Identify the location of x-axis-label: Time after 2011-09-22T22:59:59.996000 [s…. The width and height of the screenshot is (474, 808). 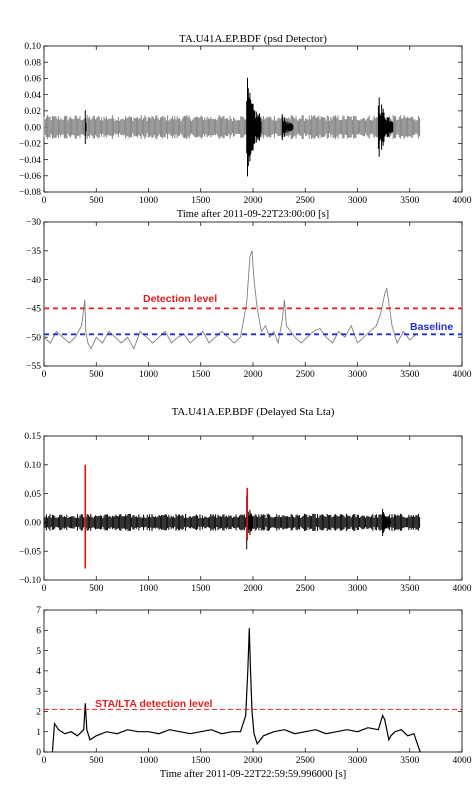
(253, 774).